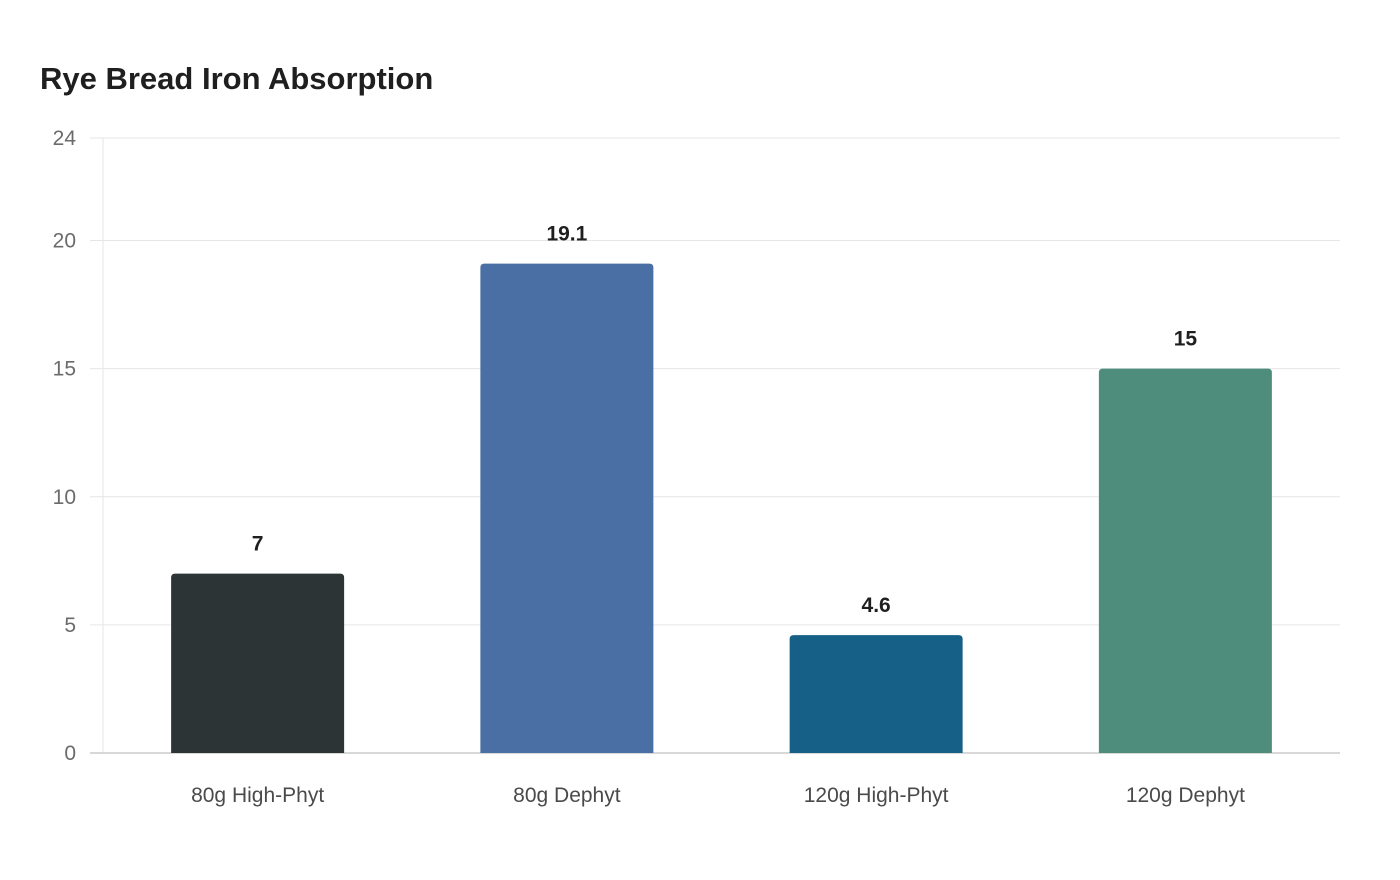 The height and width of the screenshot is (880, 1400). What do you see at coordinates (566, 234) in the screenshot?
I see `data-label-1: 19.1` at bounding box center [566, 234].